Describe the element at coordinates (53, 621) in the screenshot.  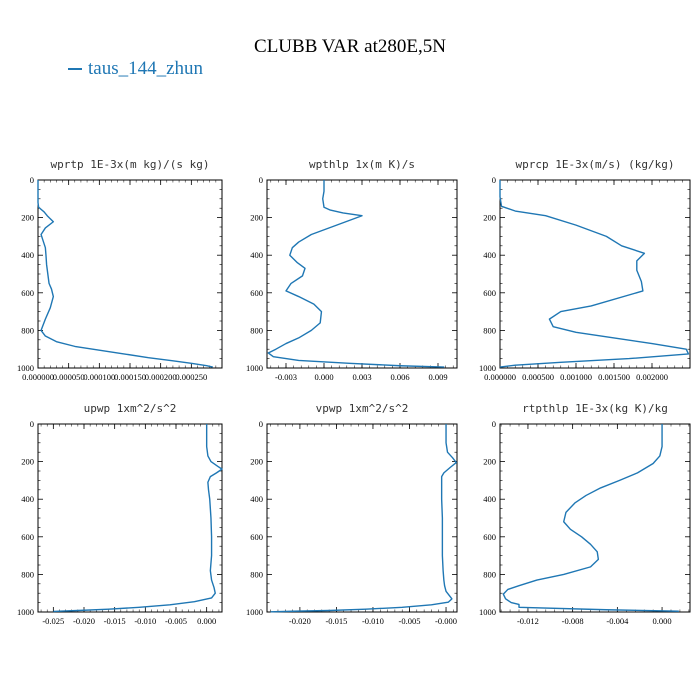
I see `x-tick-label: -0.025` at that location.